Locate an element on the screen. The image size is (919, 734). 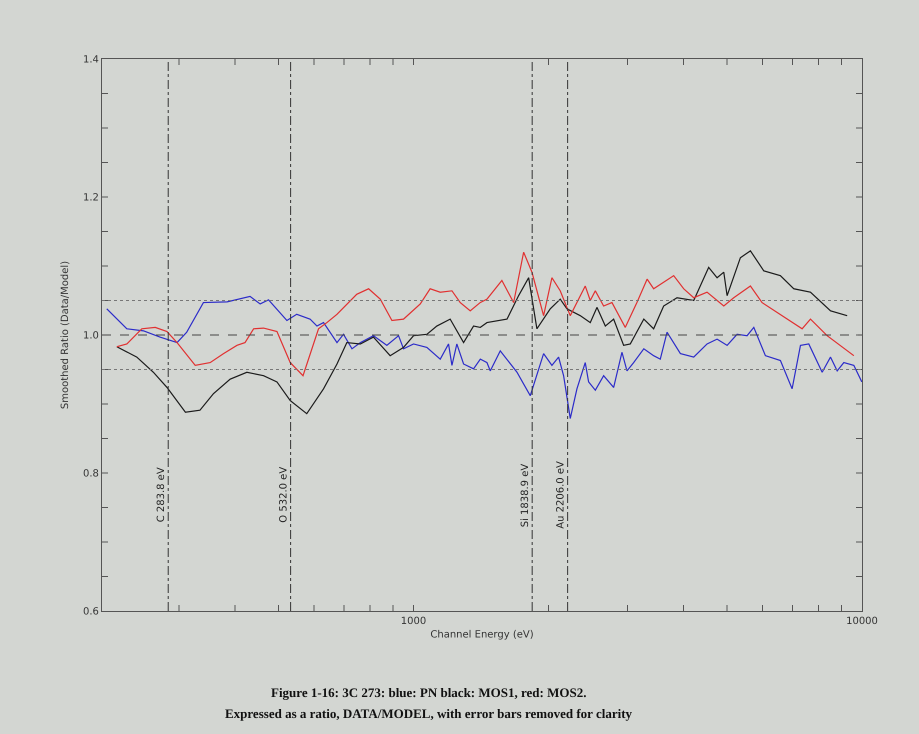
y-tick-label: 0.6 is located at coordinates (90, 612).